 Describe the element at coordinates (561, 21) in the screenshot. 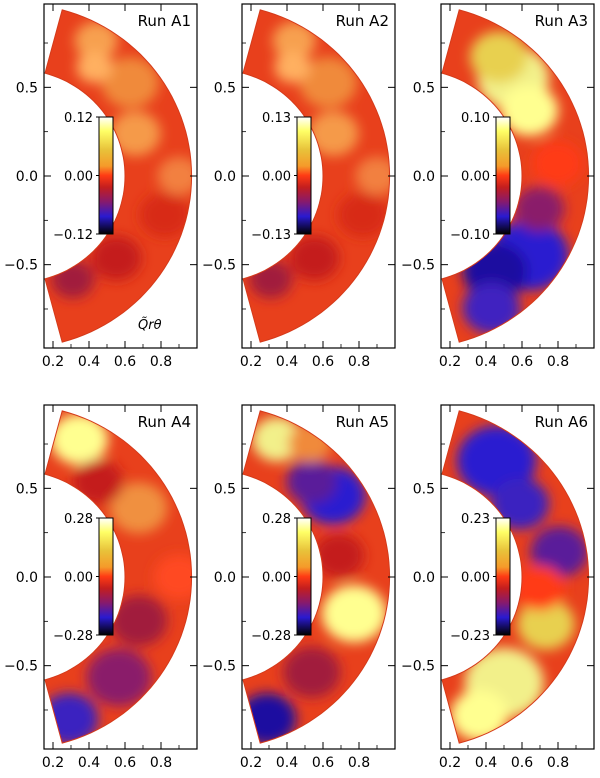

I see `panel-title: Run A3` at that location.